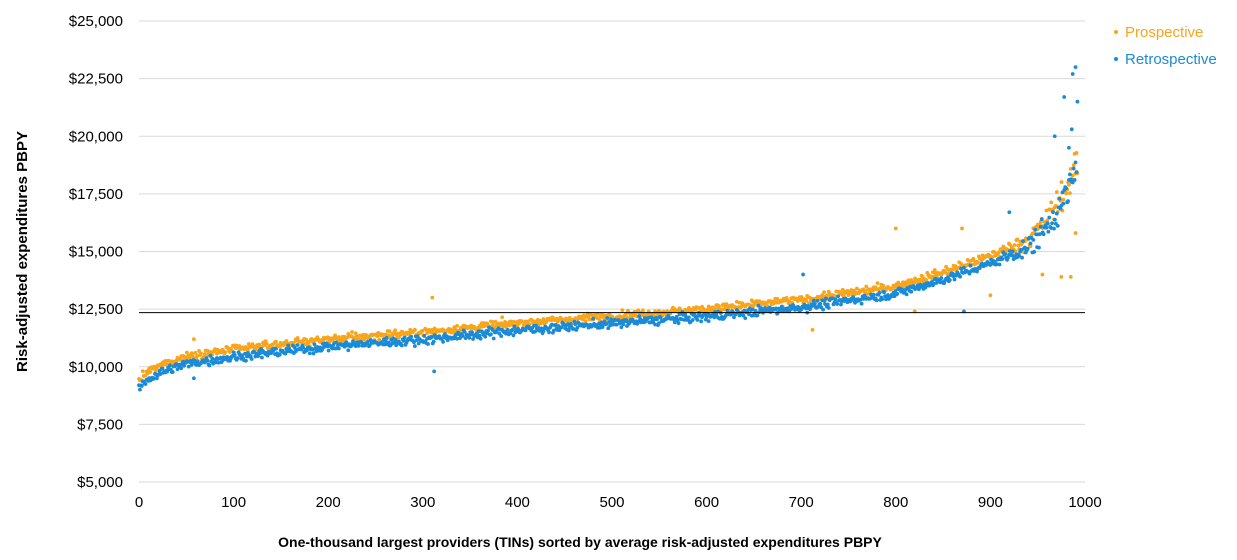 The height and width of the screenshot is (560, 1237). Describe the element at coordinates (100, 424) in the screenshot. I see `y-tick-label: $7,500` at that location.